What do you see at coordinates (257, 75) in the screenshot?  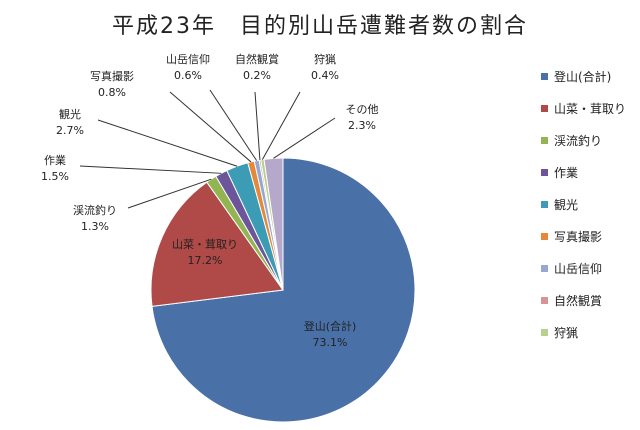 I see `slice-value-label: 0.2%` at bounding box center [257, 75].